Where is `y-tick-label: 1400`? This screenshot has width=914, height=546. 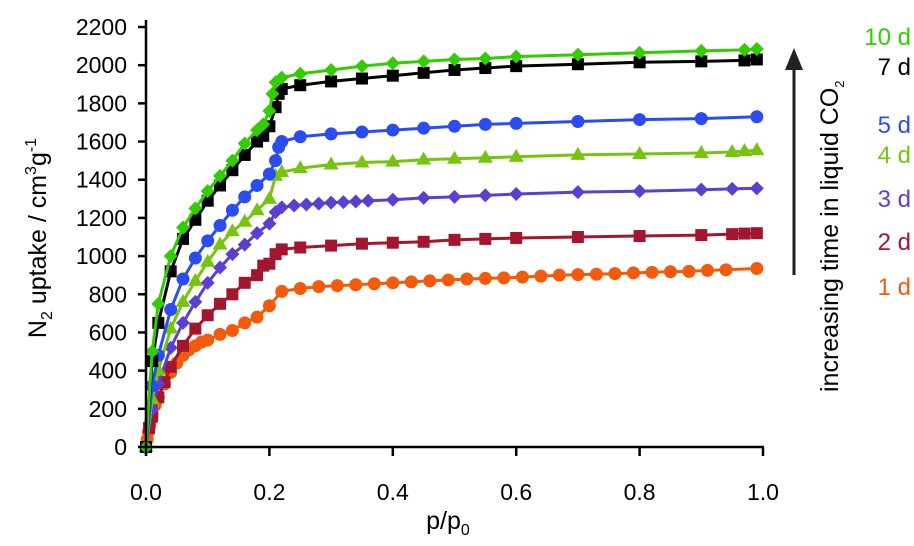 y-tick-label: 1400 is located at coordinates (101, 180).